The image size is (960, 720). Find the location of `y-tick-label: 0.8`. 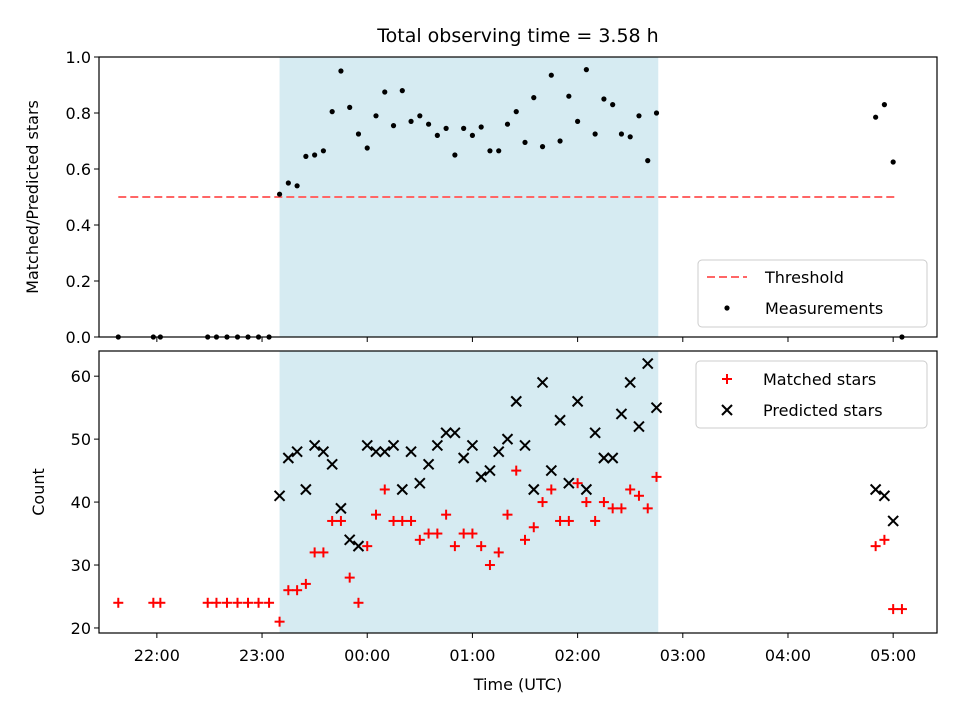

y-tick-label: 0.8 is located at coordinates (78, 113).